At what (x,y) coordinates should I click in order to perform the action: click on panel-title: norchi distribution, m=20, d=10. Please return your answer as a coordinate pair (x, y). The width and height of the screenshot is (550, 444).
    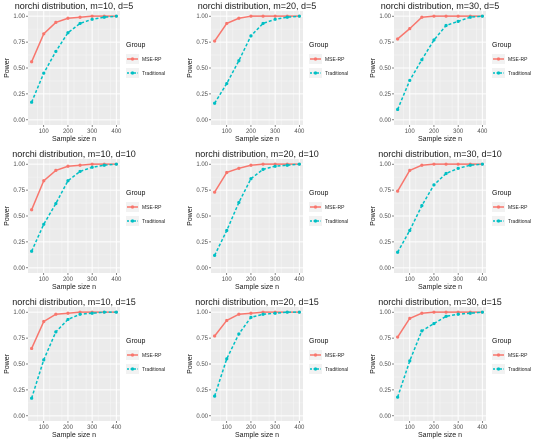
    Looking at the image, I should click on (257, 154).